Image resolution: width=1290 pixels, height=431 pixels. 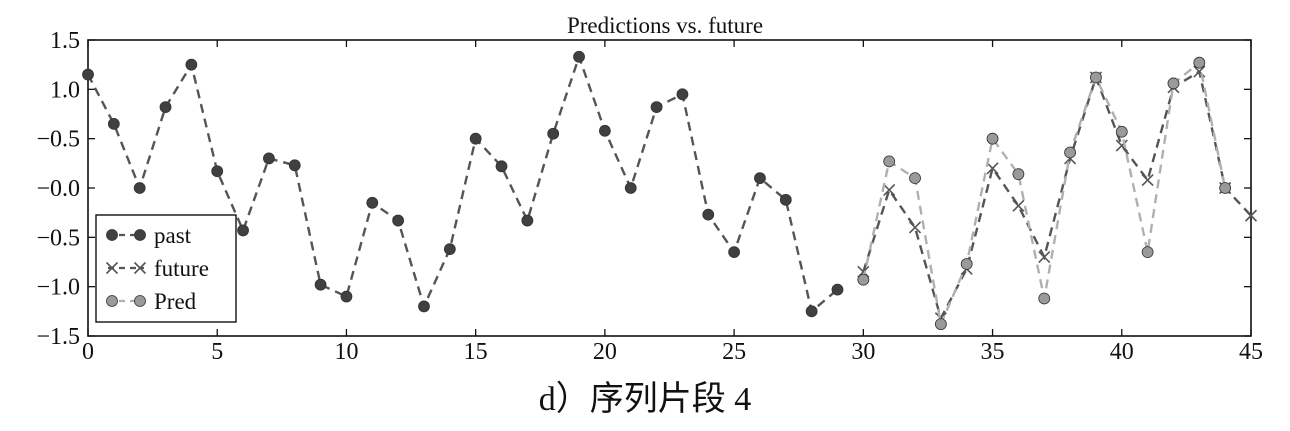 I want to click on y-tick-label: −1.0, so click(x=58, y=288).